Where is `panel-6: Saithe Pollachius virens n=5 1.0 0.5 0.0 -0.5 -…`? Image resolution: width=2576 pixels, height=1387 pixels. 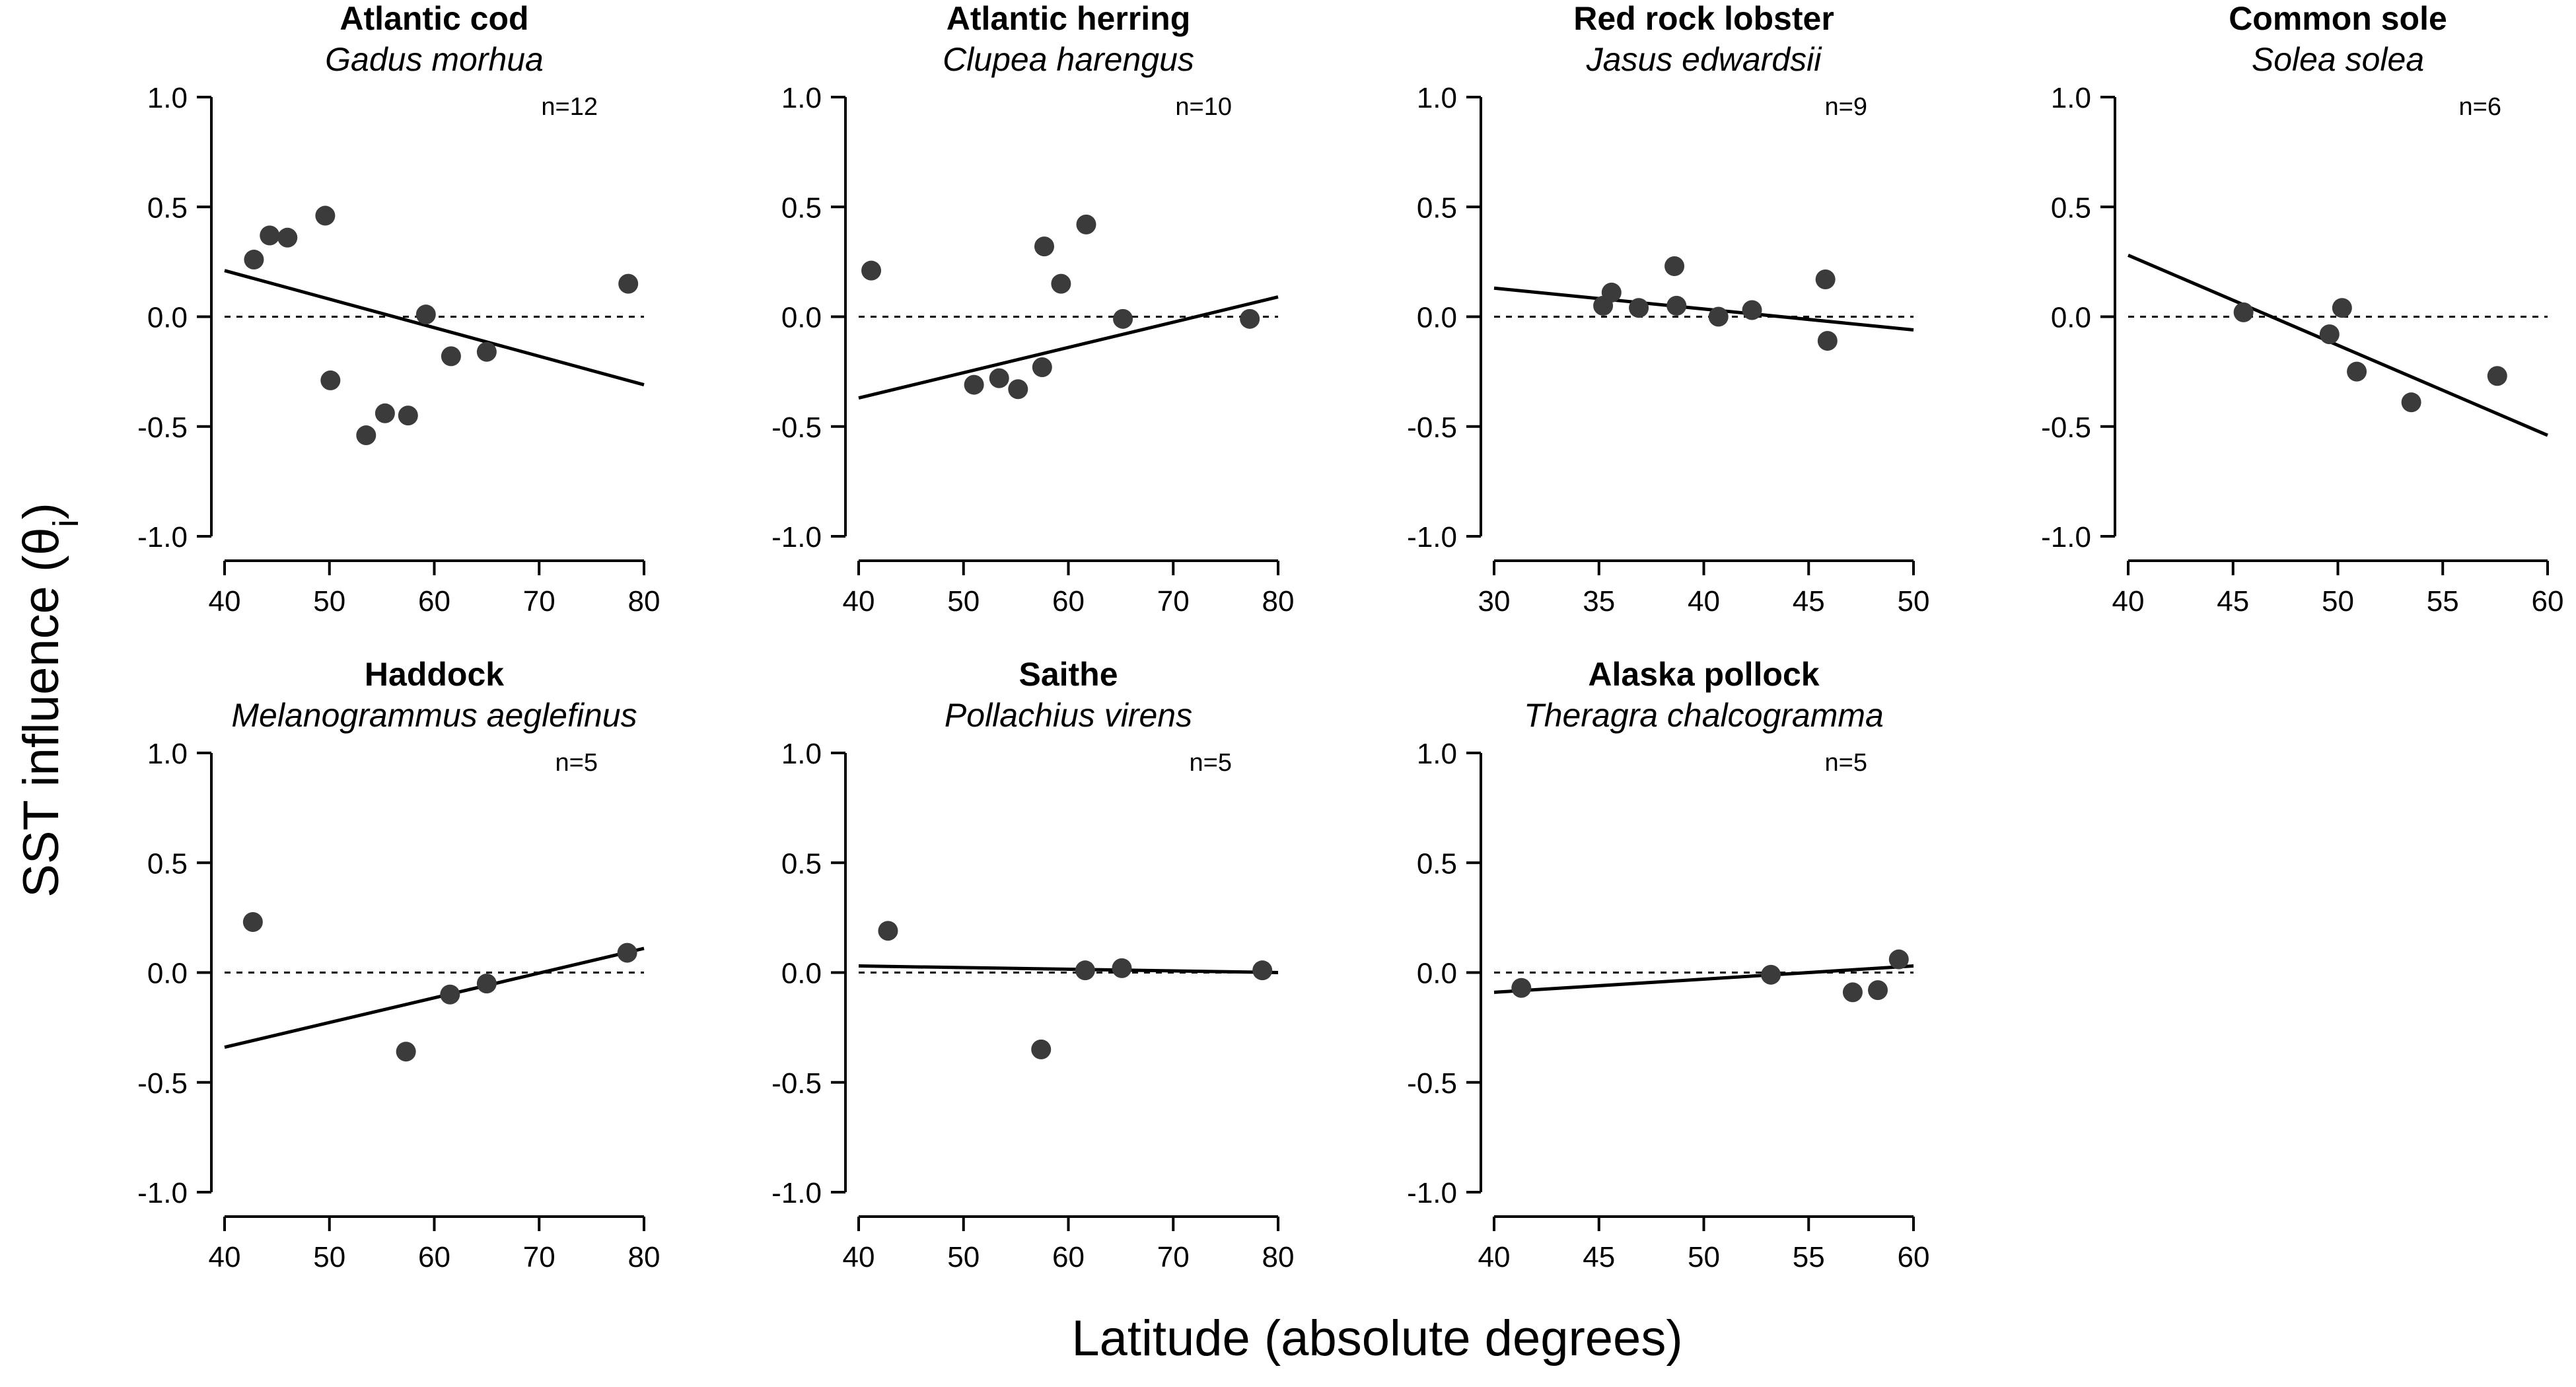
panel-6: Saithe Pollachius virens n=5 1.0 0.5 0.0 -0.5 -… is located at coordinates (1032, 964).